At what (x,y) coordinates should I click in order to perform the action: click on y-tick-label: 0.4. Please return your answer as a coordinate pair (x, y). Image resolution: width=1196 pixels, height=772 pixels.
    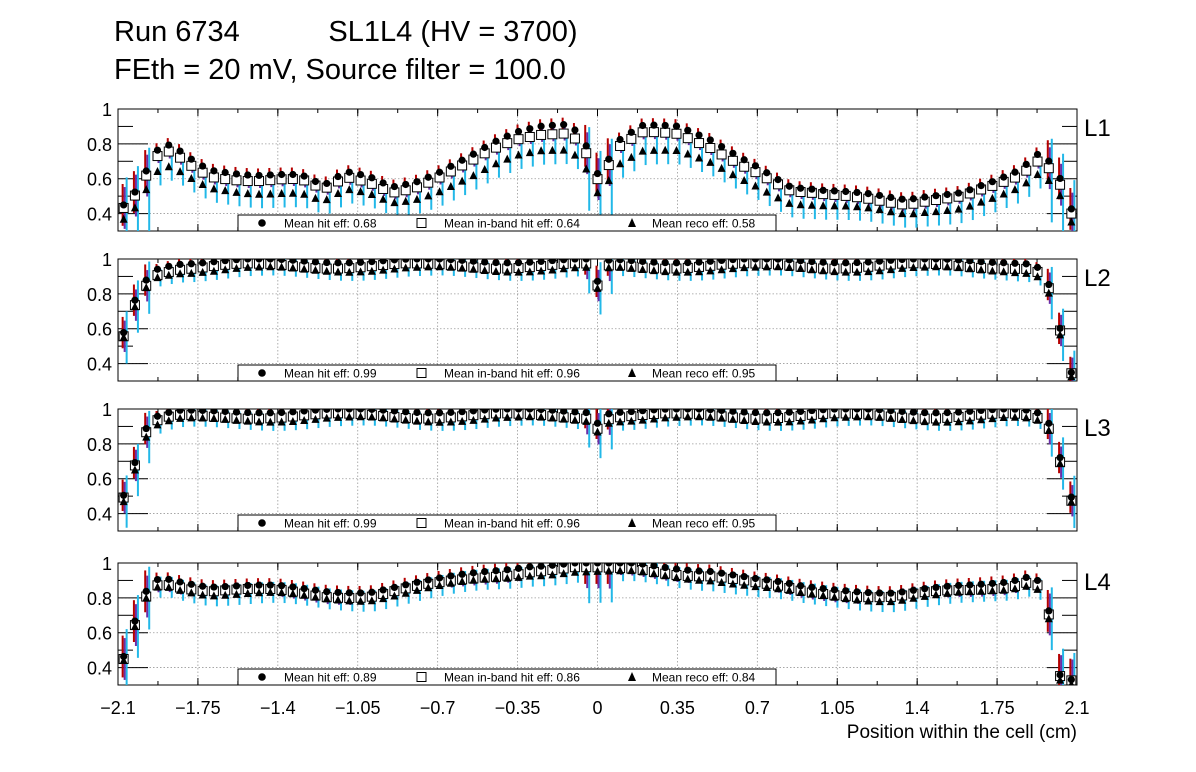
    Looking at the image, I should click on (99, 515).